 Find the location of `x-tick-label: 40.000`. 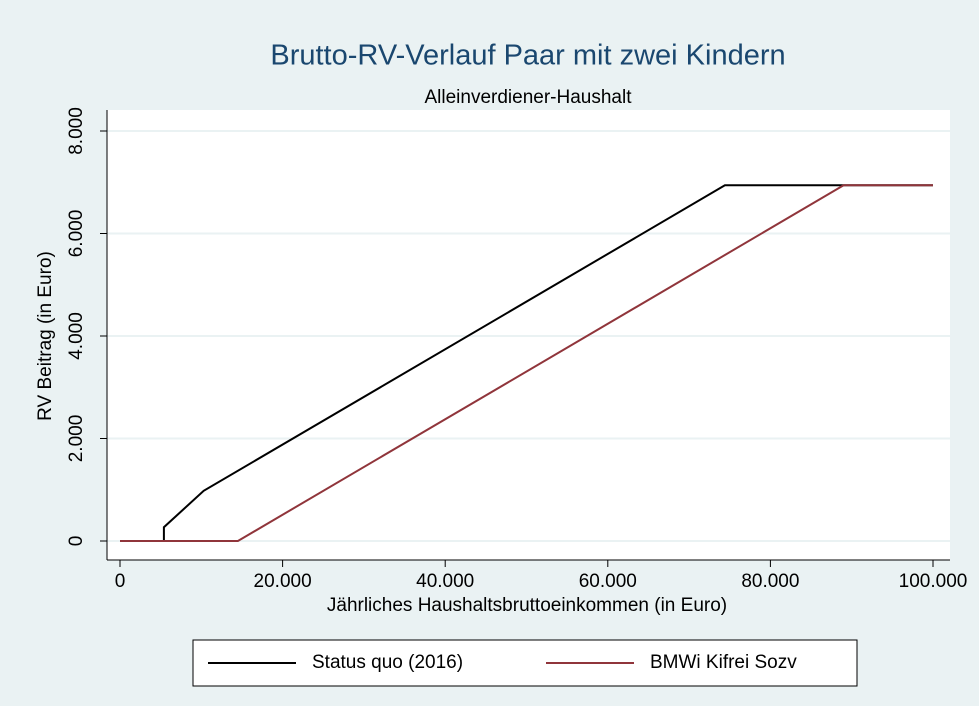

x-tick-label: 40.000 is located at coordinates (445, 581).